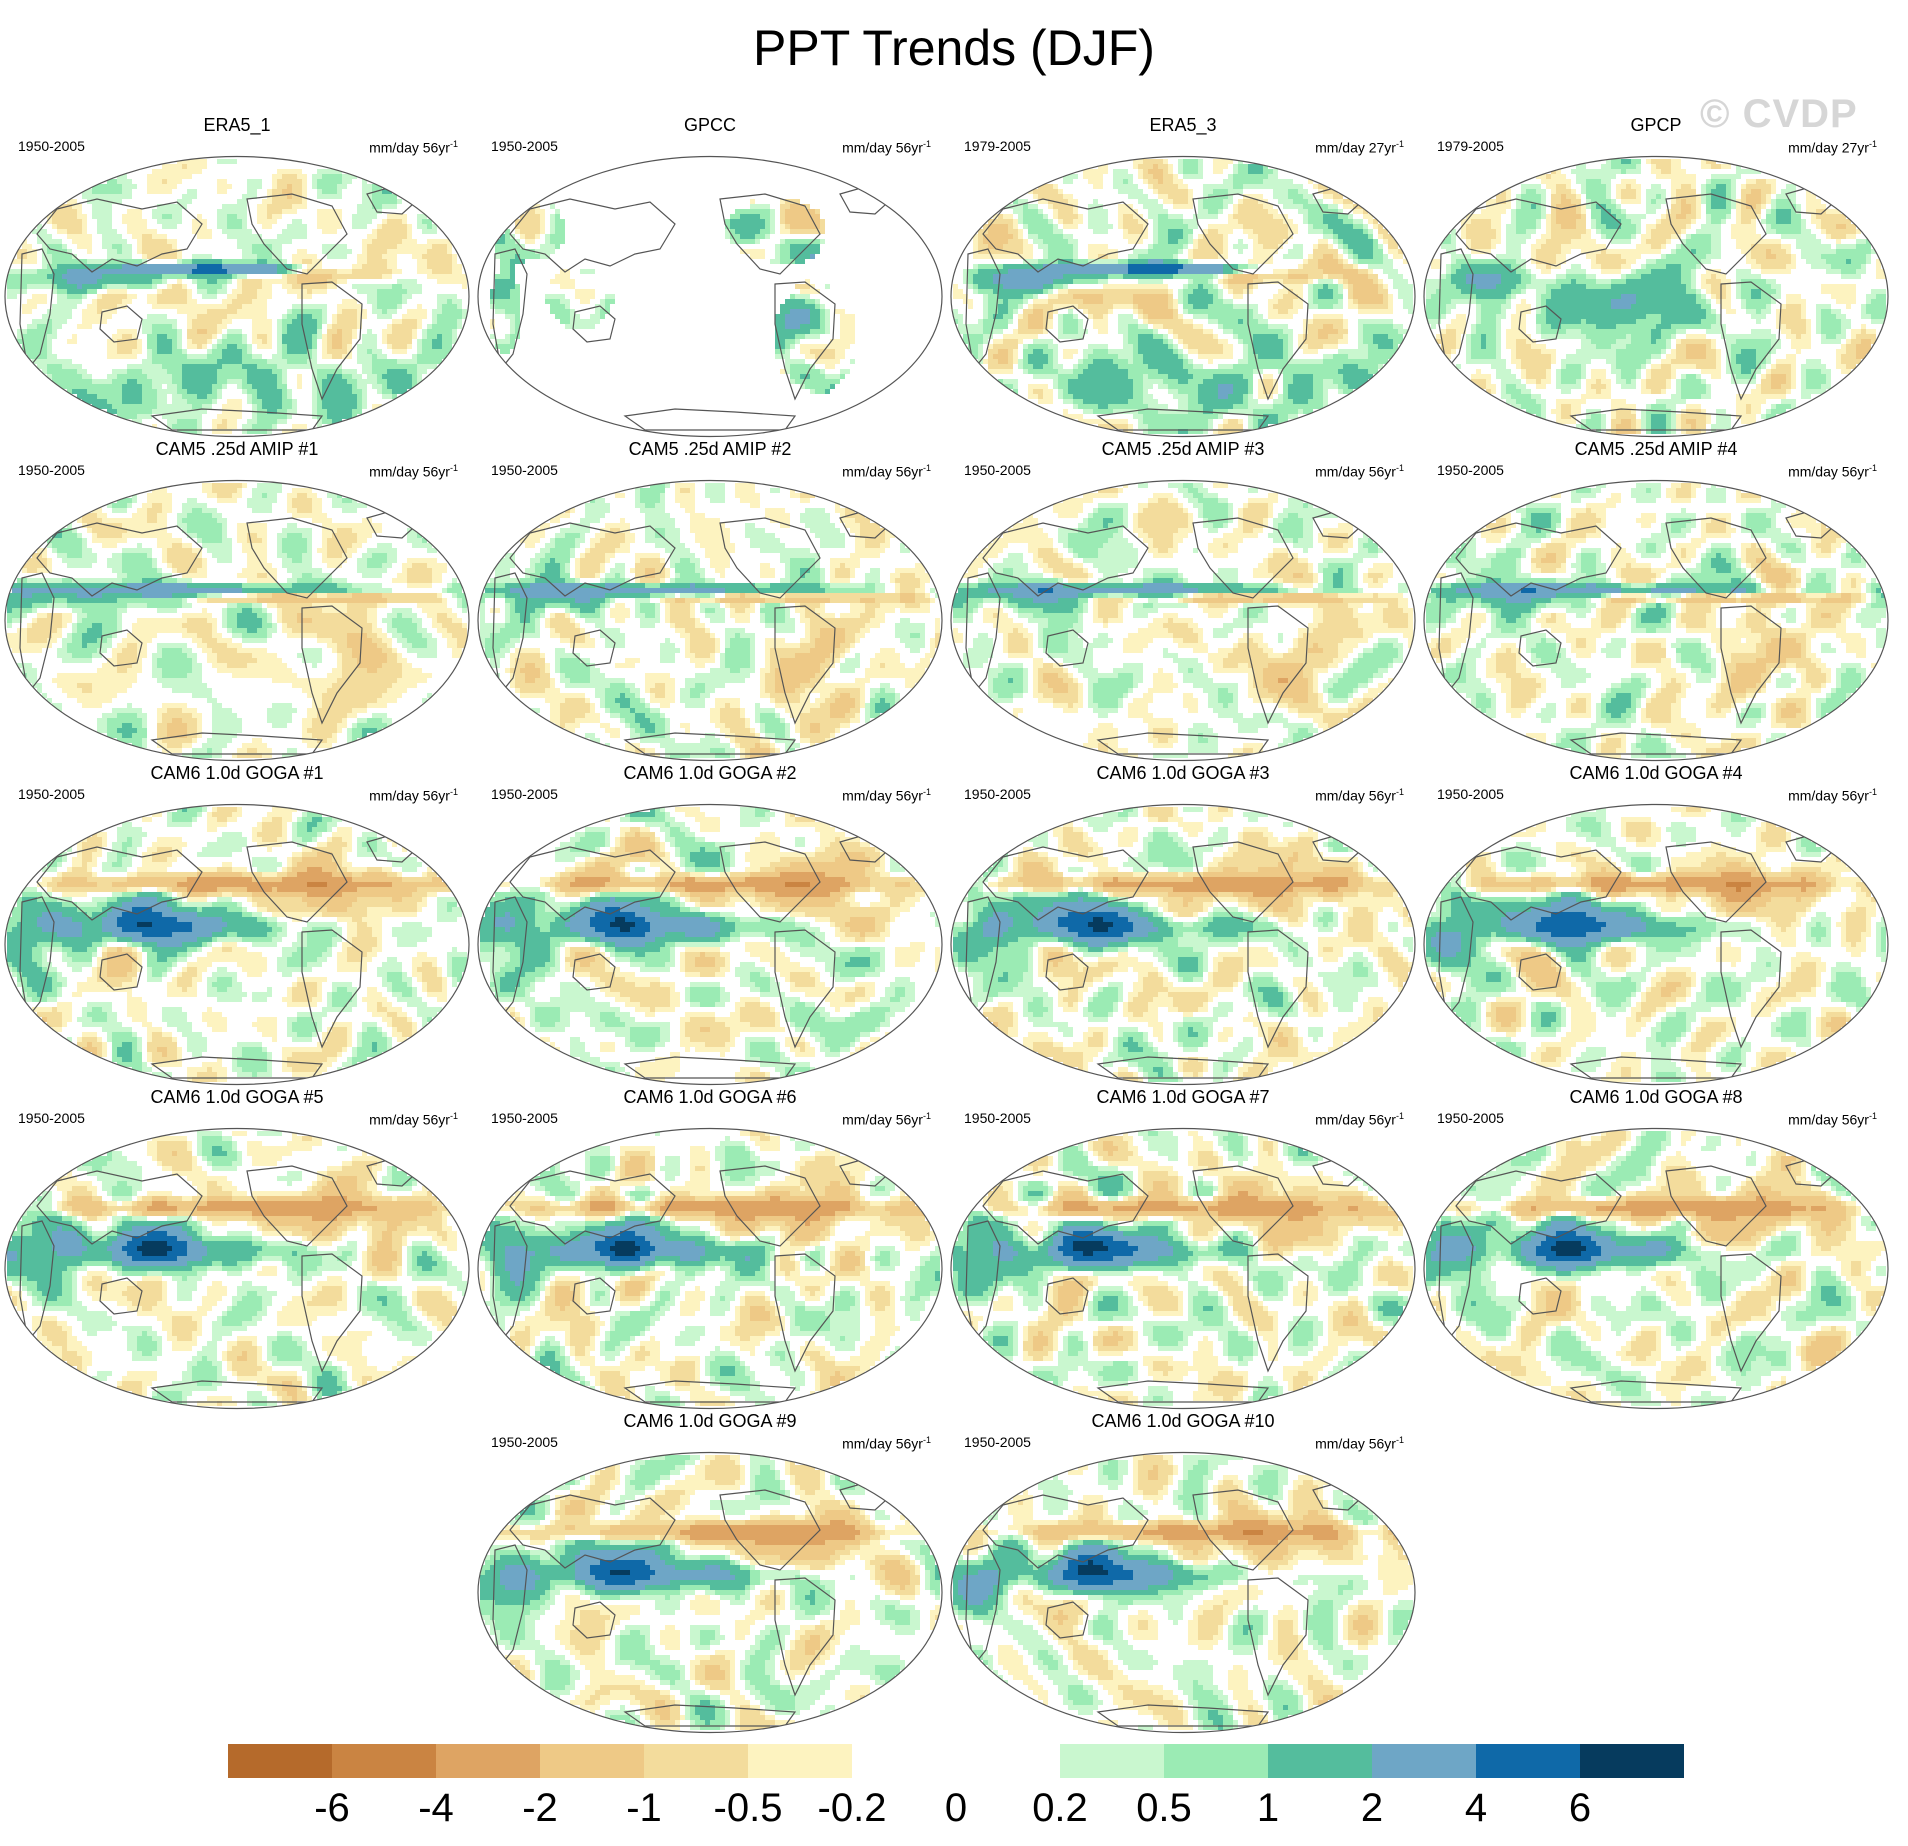 This screenshot has width=1908, height=1846. Describe the element at coordinates (1268, 1808) in the screenshot. I see `colorbar-tick-label: 1` at that location.